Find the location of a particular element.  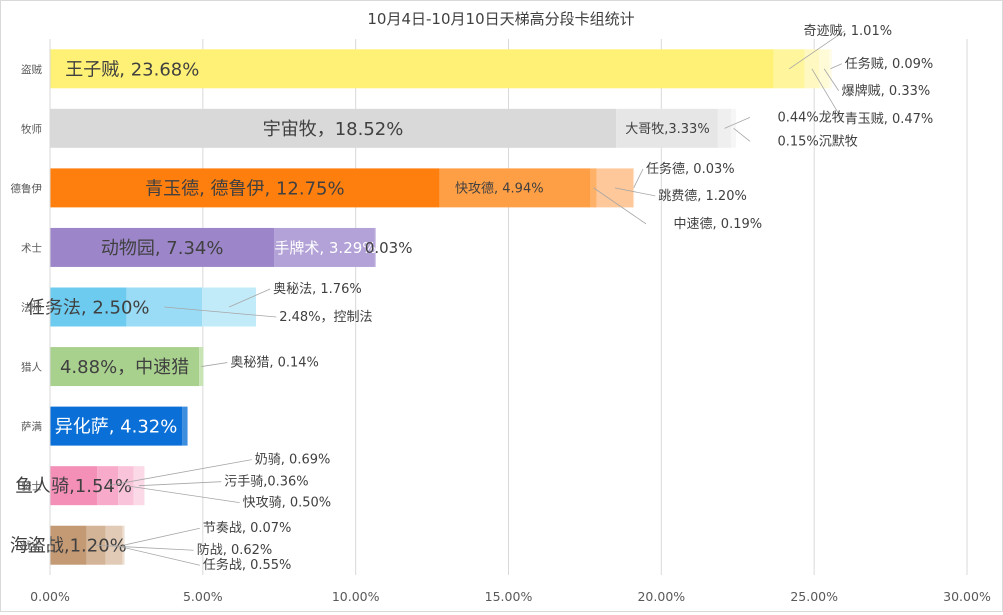

data-label: 王子贼, 23.68% is located at coordinates (132, 69).